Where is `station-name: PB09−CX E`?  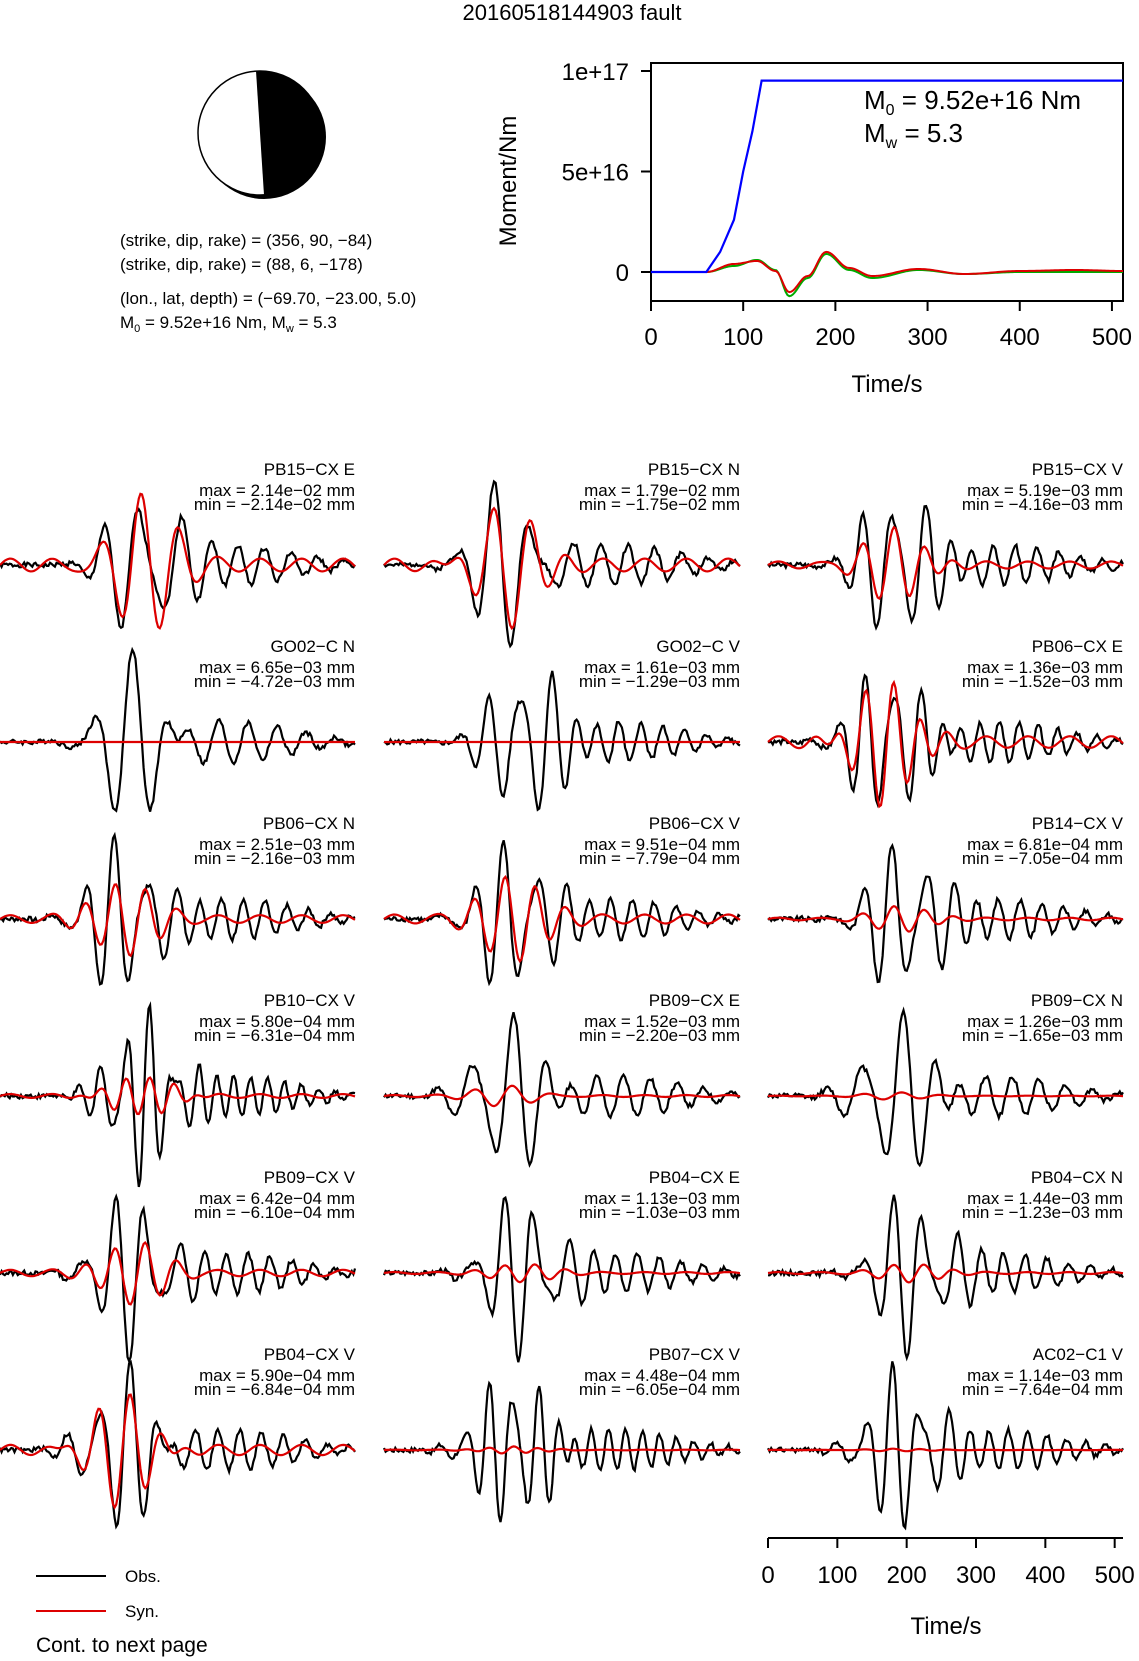
station-name: PB09−CX E is located at coordinates (694, 1000).